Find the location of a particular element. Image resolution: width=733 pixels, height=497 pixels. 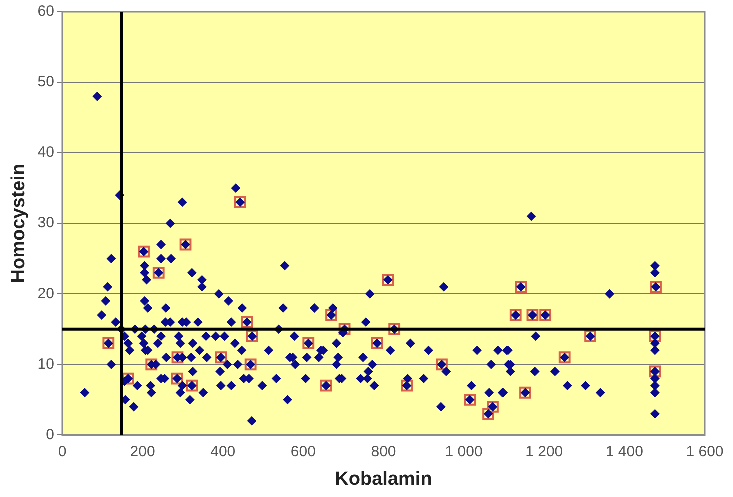

x-tick-label: 1 000 is located at coordinates (464, 451).